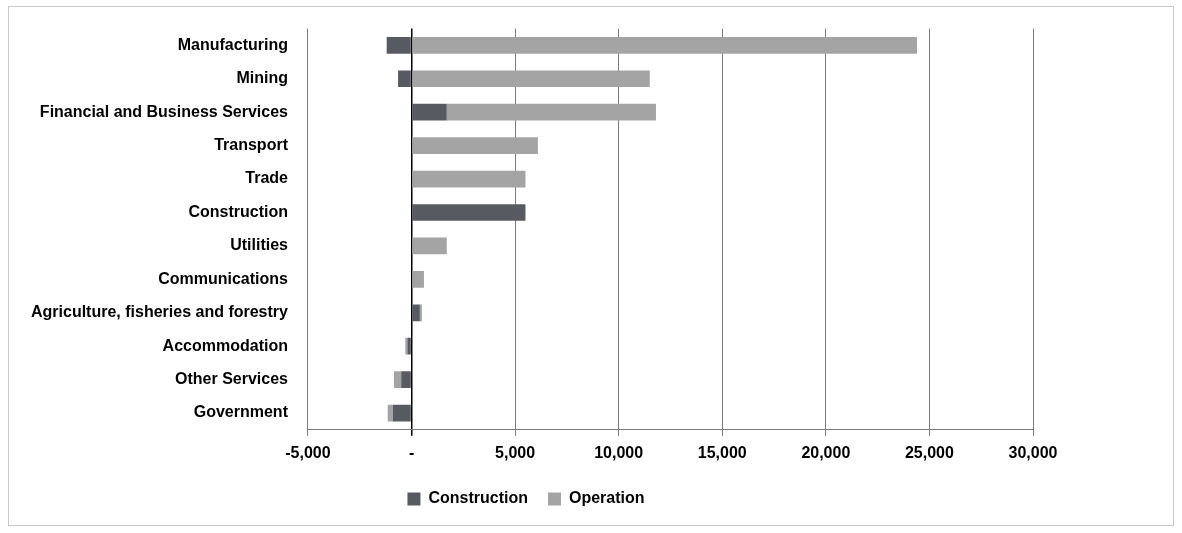 Image resolution: width=1182 pixels, height=533 pixels. Describe the element at coordinates (267, 178) in the screenshot. I see `y-tick-label: Trade` at that location.